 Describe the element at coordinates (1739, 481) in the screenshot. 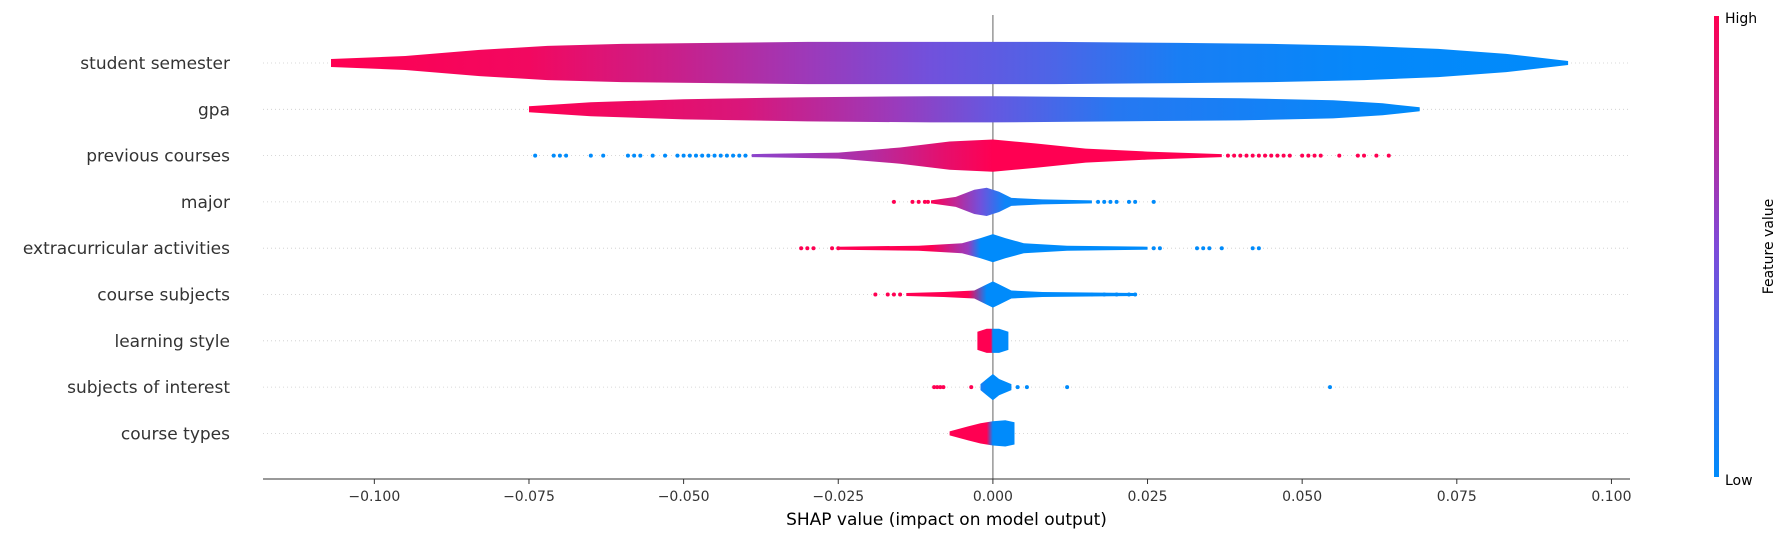

I see `colorbar-low-label: Low` at that location.